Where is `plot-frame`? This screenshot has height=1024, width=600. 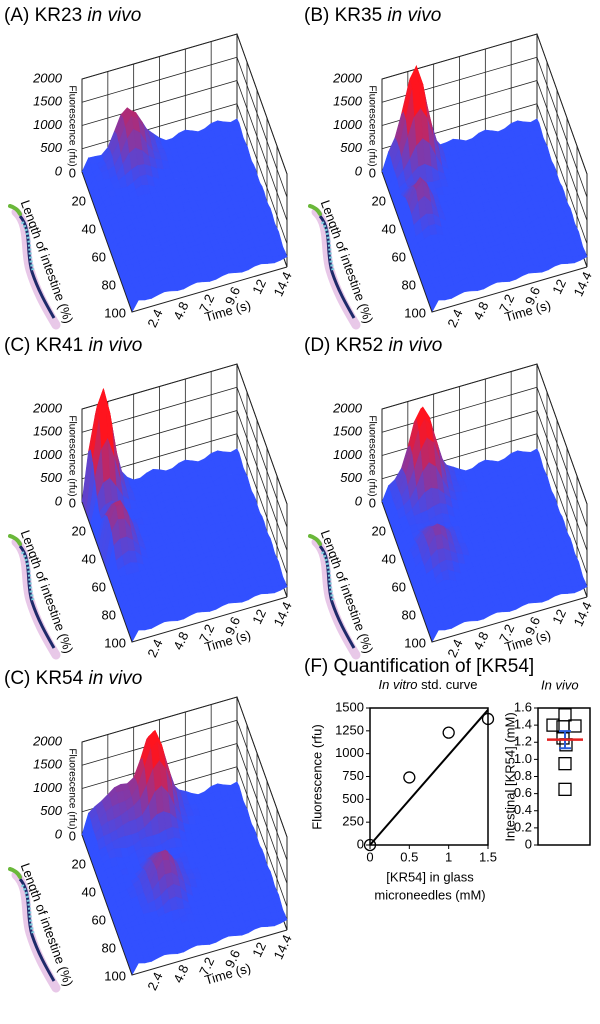 plot-frame is located at coordinates (564, 776).